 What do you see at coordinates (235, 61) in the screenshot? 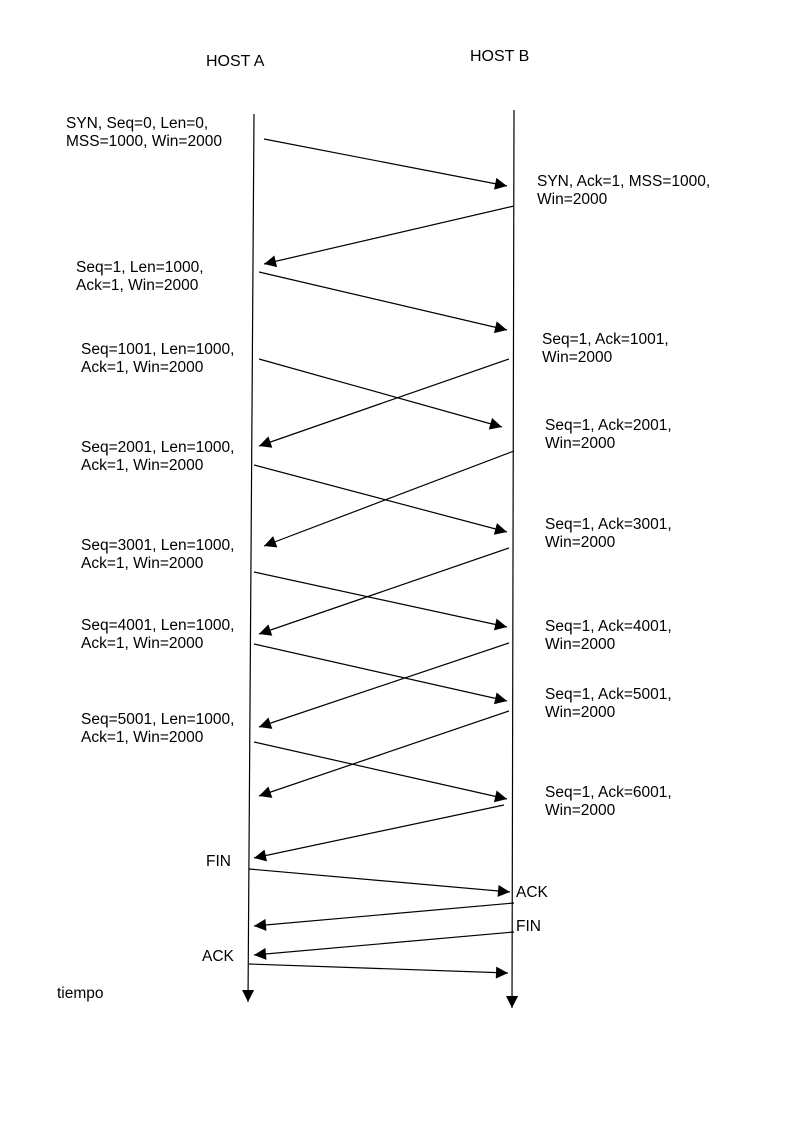
I see `host-a-header: HOST A` at bounding box center [235, 61].